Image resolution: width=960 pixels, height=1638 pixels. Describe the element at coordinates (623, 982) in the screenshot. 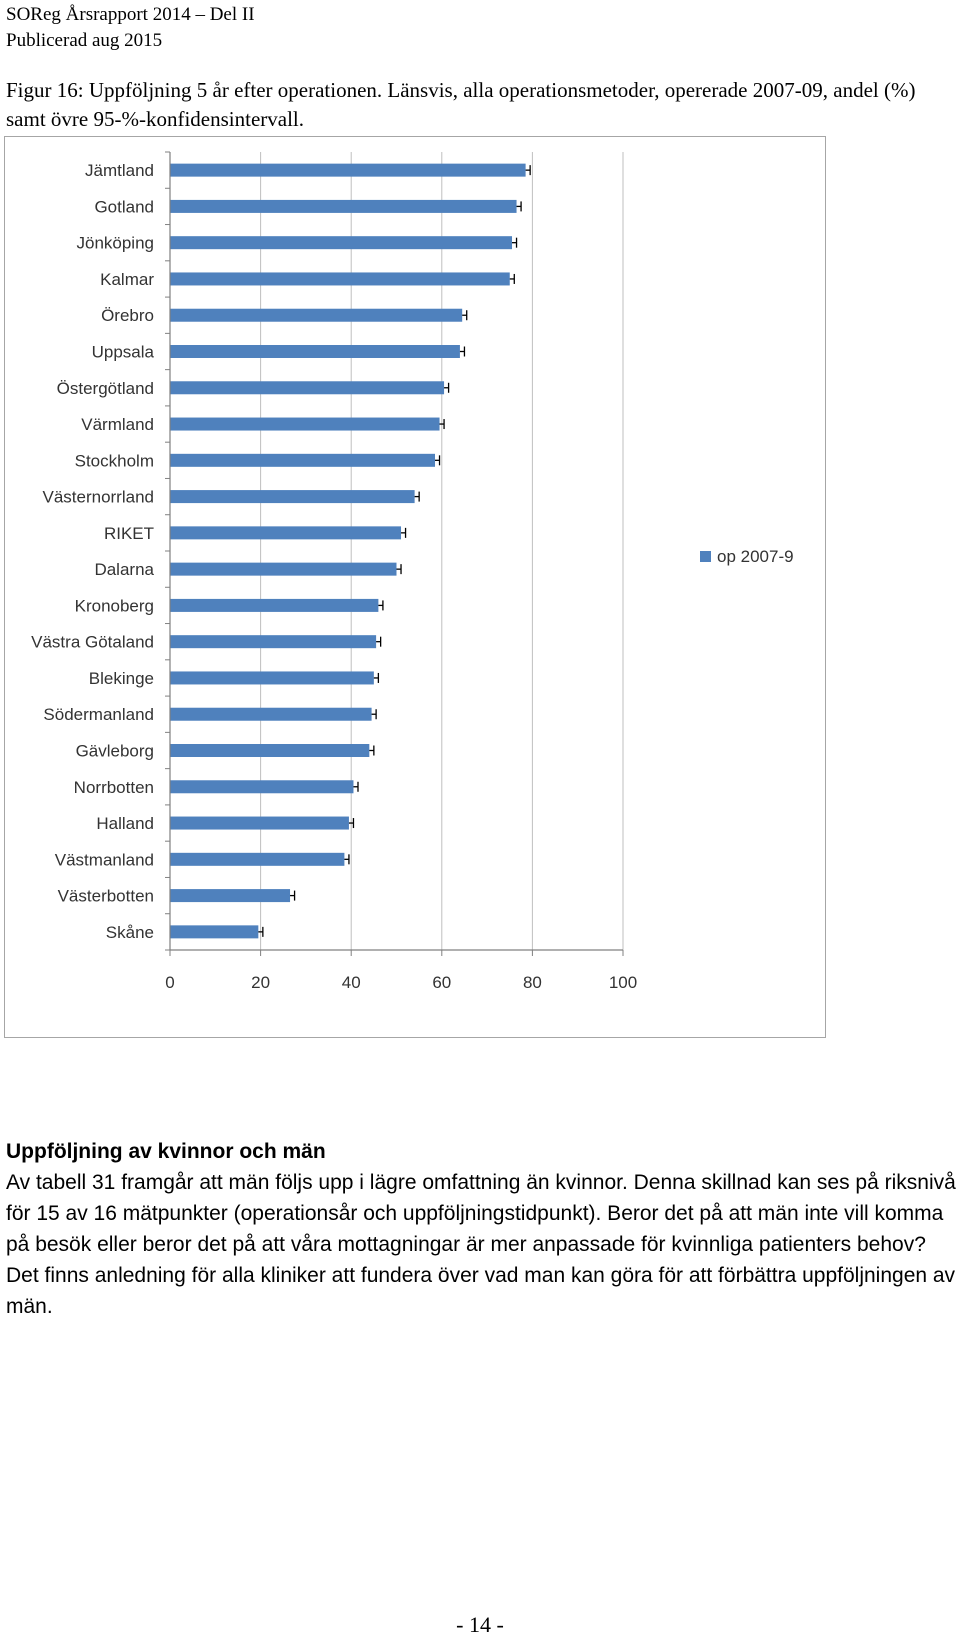

I see `x-tick-label: 100` at that location.